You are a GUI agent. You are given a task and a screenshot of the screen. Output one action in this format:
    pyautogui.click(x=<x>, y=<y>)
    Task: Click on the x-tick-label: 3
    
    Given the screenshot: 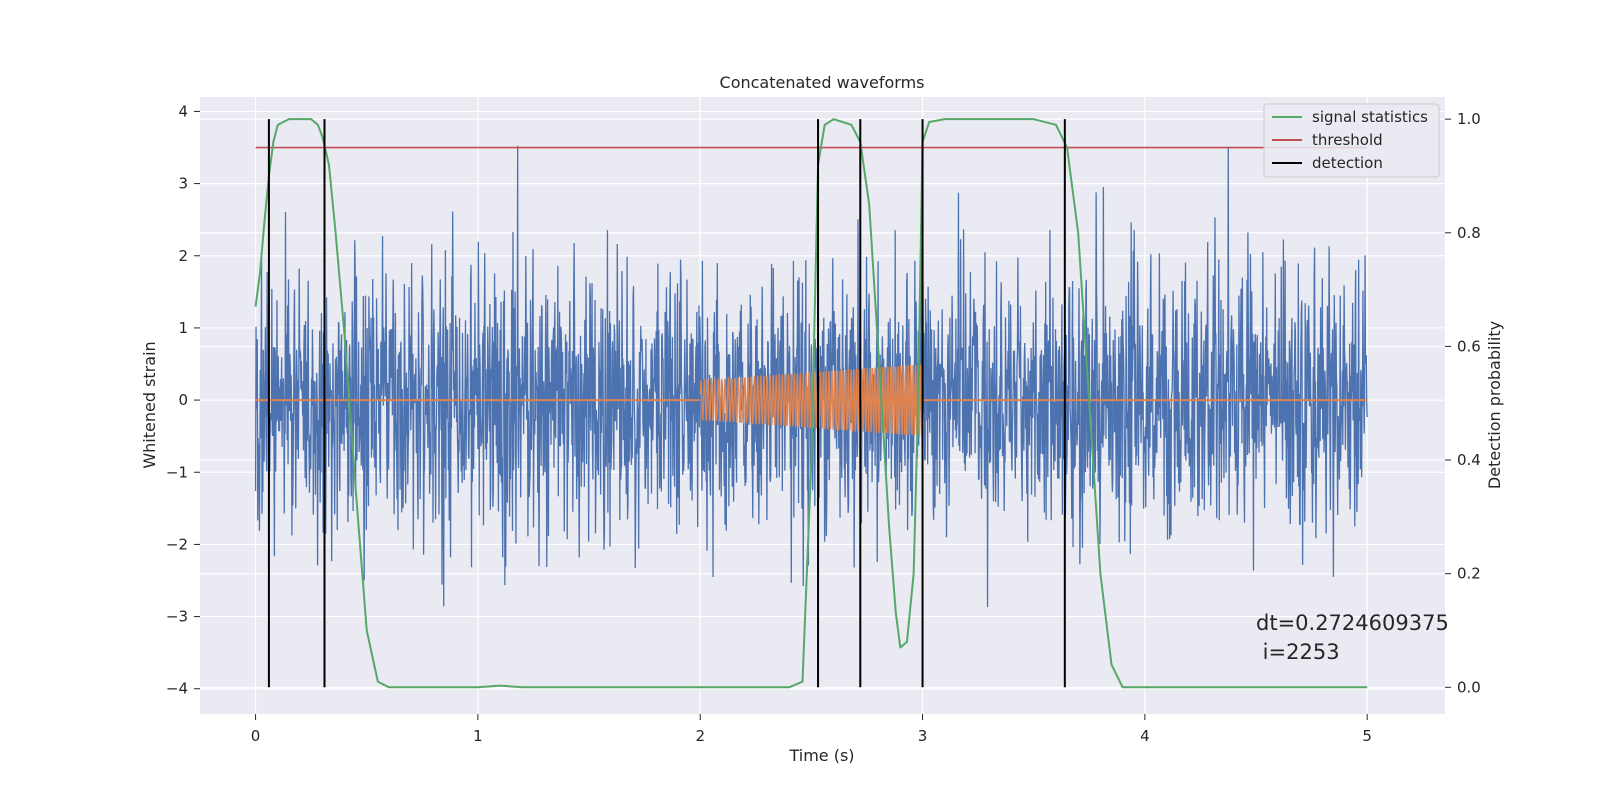 What is the action you would take?
    pyautogui.click(x=923, y=736)
    